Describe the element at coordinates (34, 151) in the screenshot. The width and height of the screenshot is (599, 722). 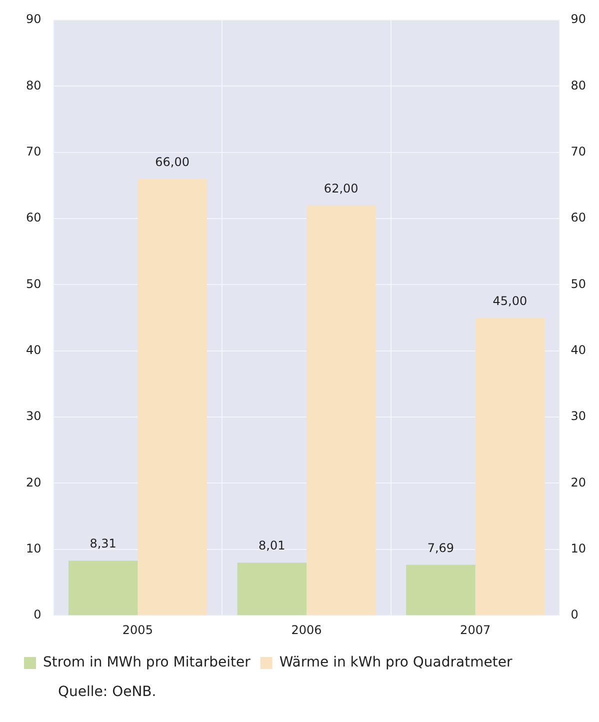
I see `y-tick-label: 70` at that location.